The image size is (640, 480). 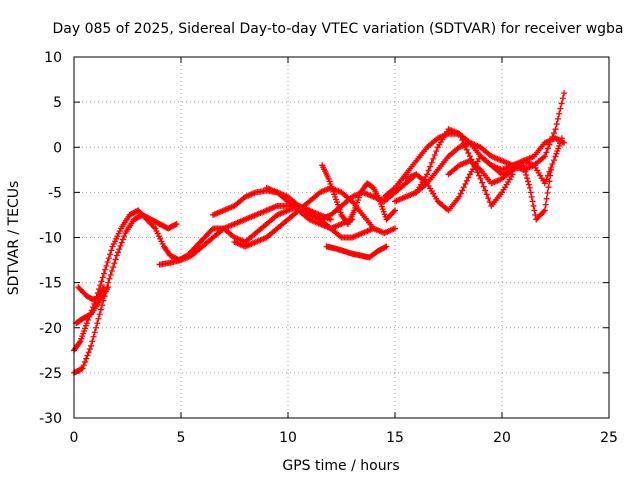 What do you see at coordinates (50, 239) in the screenshot?
I see `y-tick-label: -10` at bounding box center [50, 239].